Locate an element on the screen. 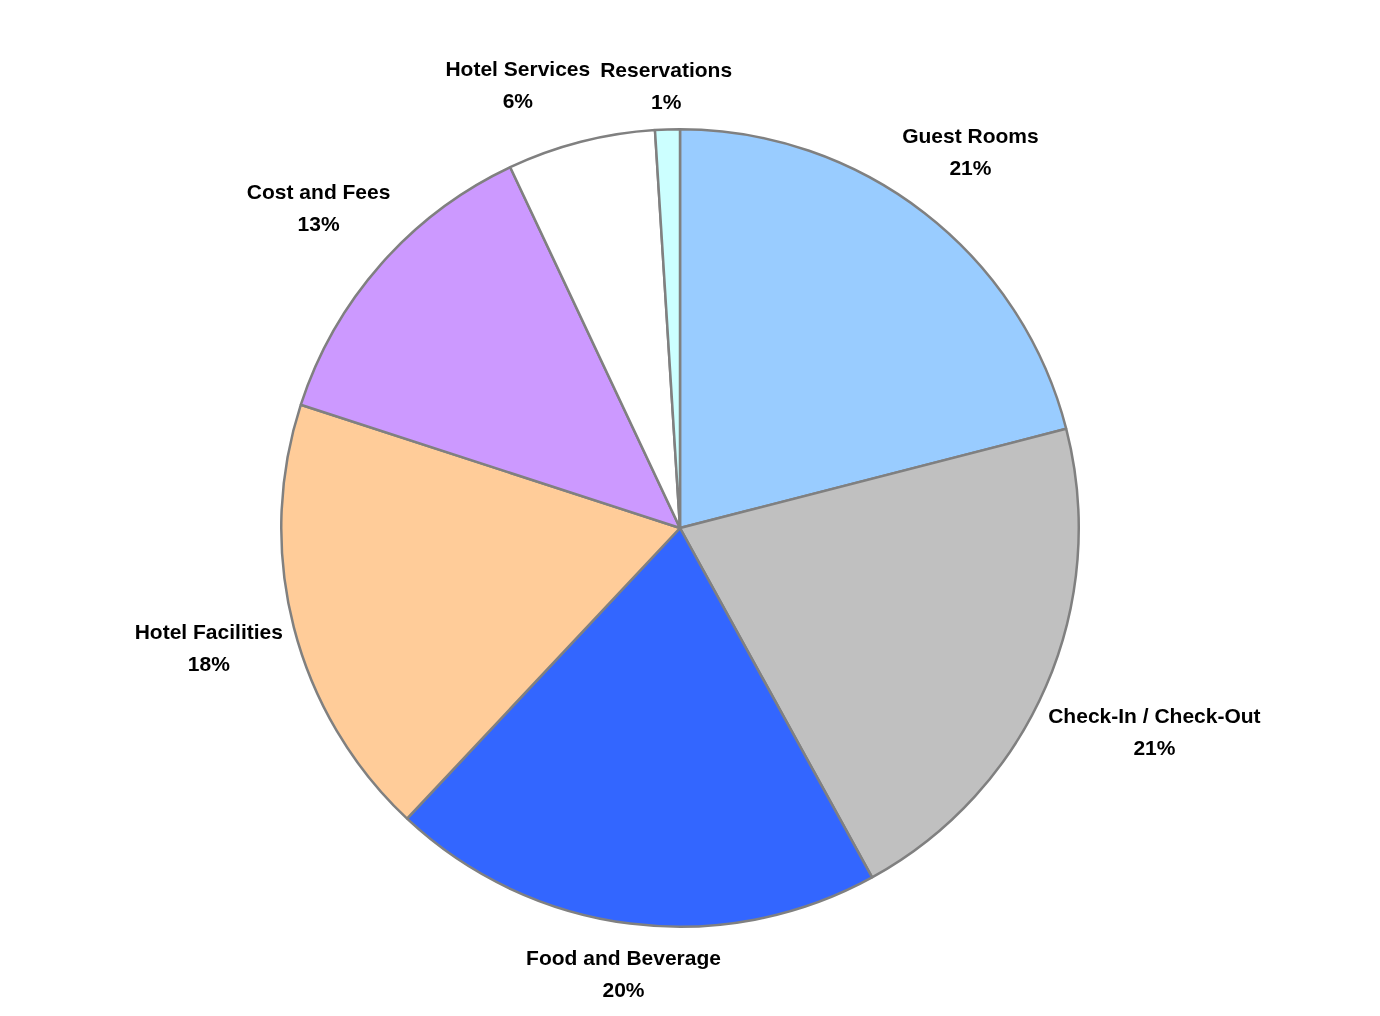 The height and width of the screenshot is (1016, 1380). data-label: 13% is located at coordinates (318, 224).